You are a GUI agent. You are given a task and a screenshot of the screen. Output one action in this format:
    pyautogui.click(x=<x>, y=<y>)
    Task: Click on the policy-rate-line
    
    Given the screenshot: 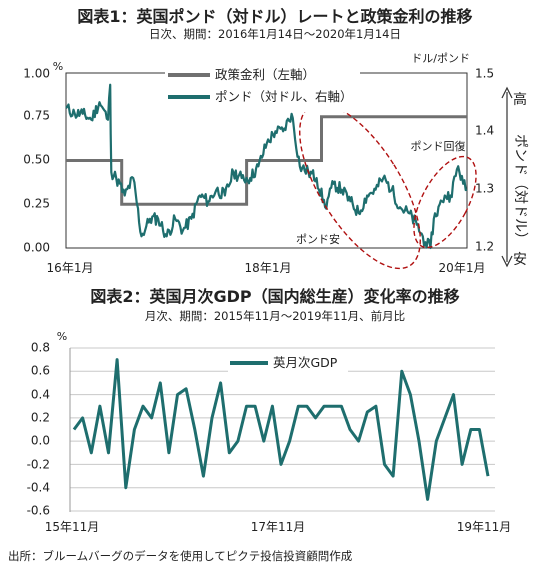 What is the action you would take?
    pyautogui.click(x=266, y=160)
    